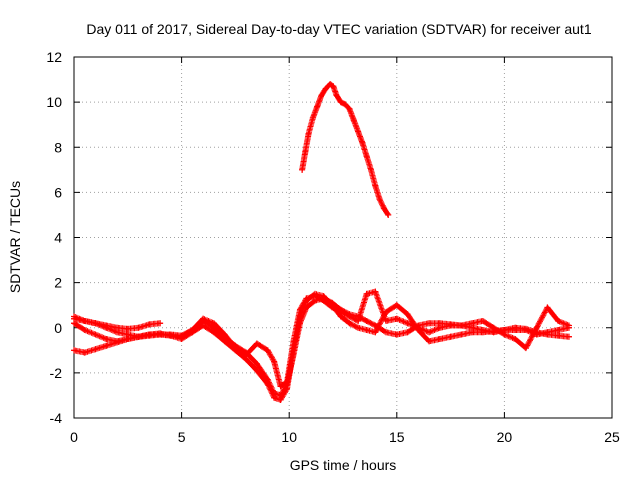 This screenshot has width=640, height=480. What do you see at coordinates (58, 147) in the screenshot?
I see `y-tick-label: 8` at bounding box center [58, 147].